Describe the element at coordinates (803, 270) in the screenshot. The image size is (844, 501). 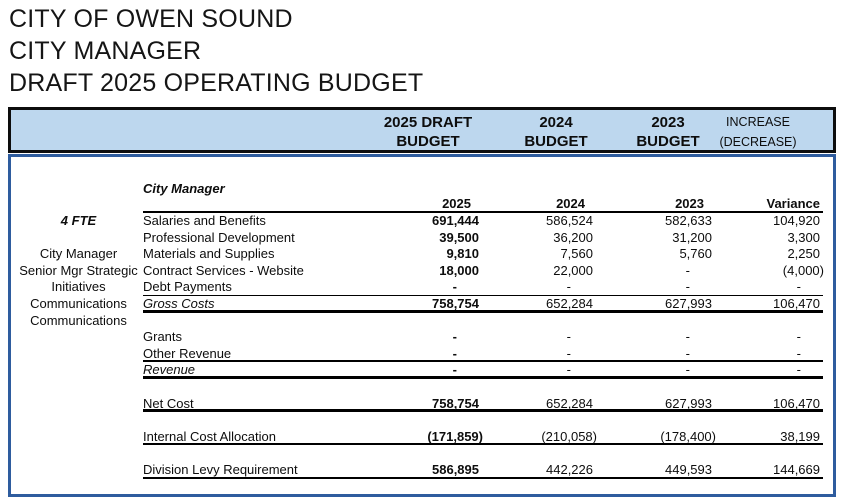
I see `value-variance: (4,000)` at that location.